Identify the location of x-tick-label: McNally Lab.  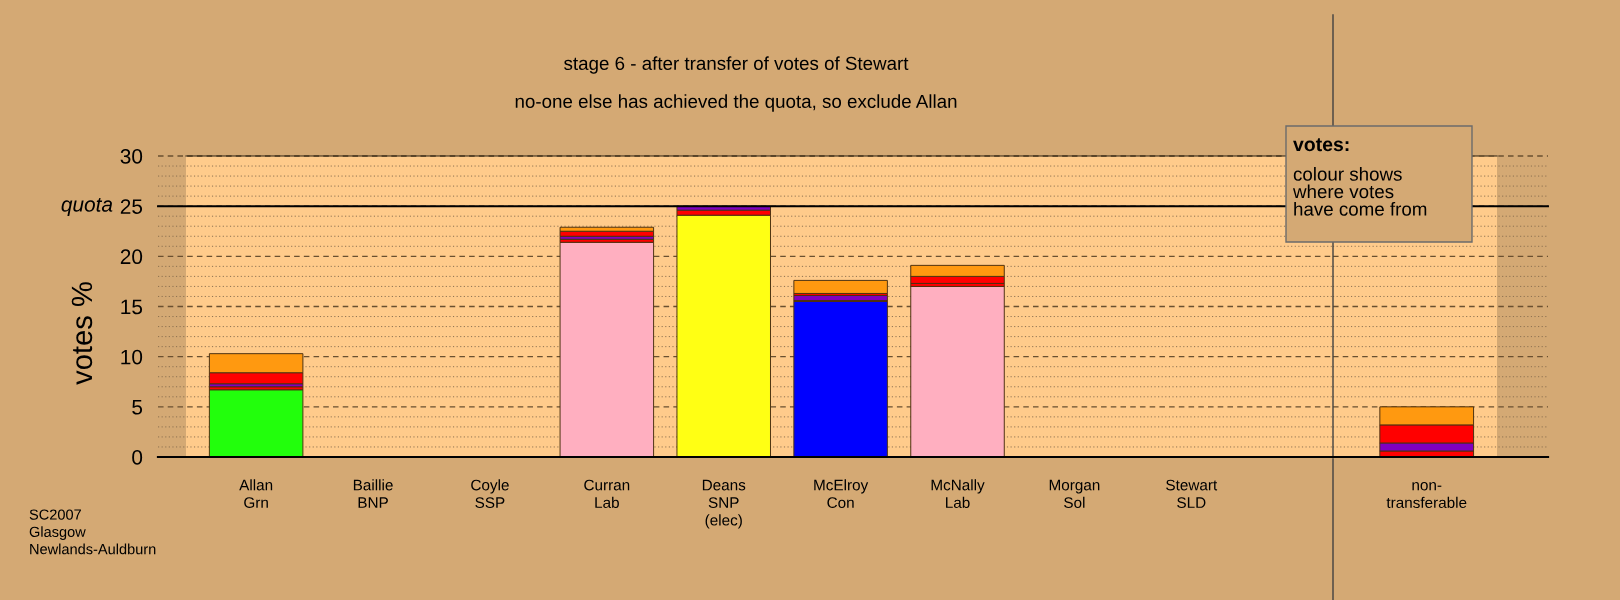
(958, 494).